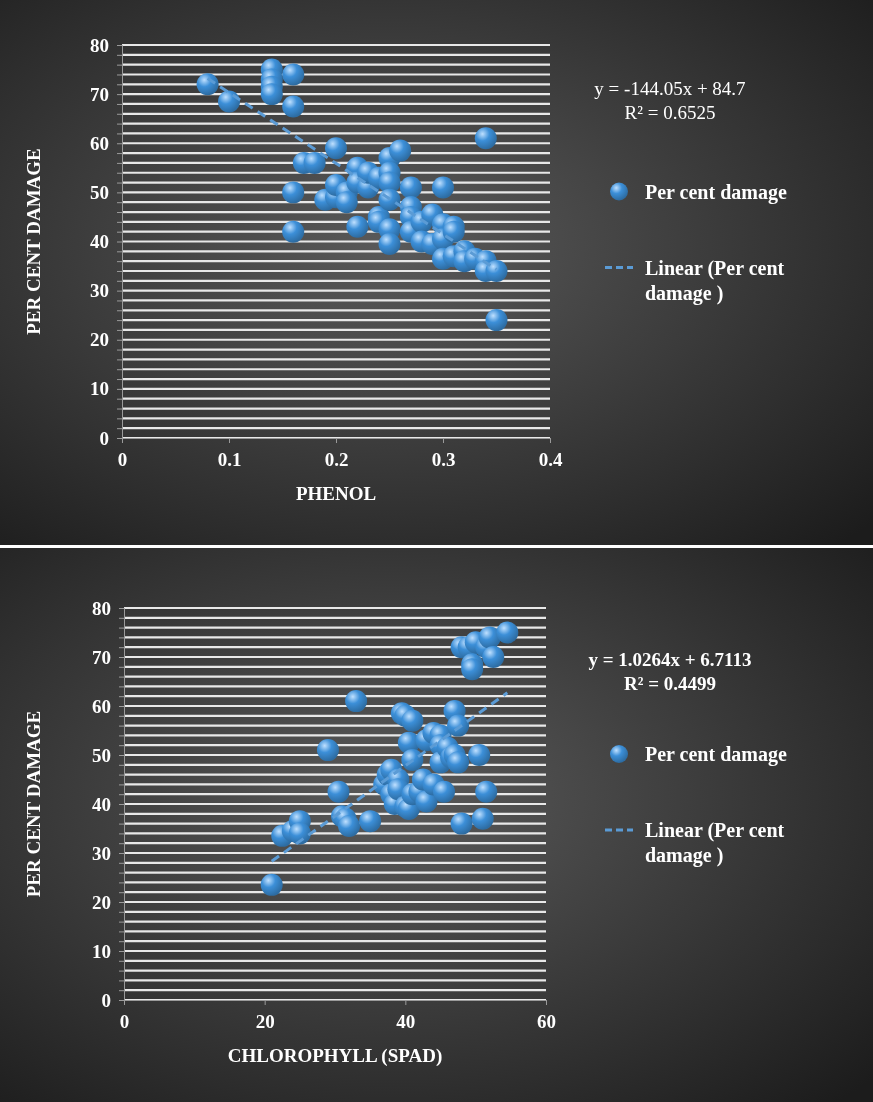  What do you see at coordinates (335, 1056) in the screenshot?
I see `x-axis-title: CHLOROPHYLL (SPAD)` at bounding box center [335, 1056].